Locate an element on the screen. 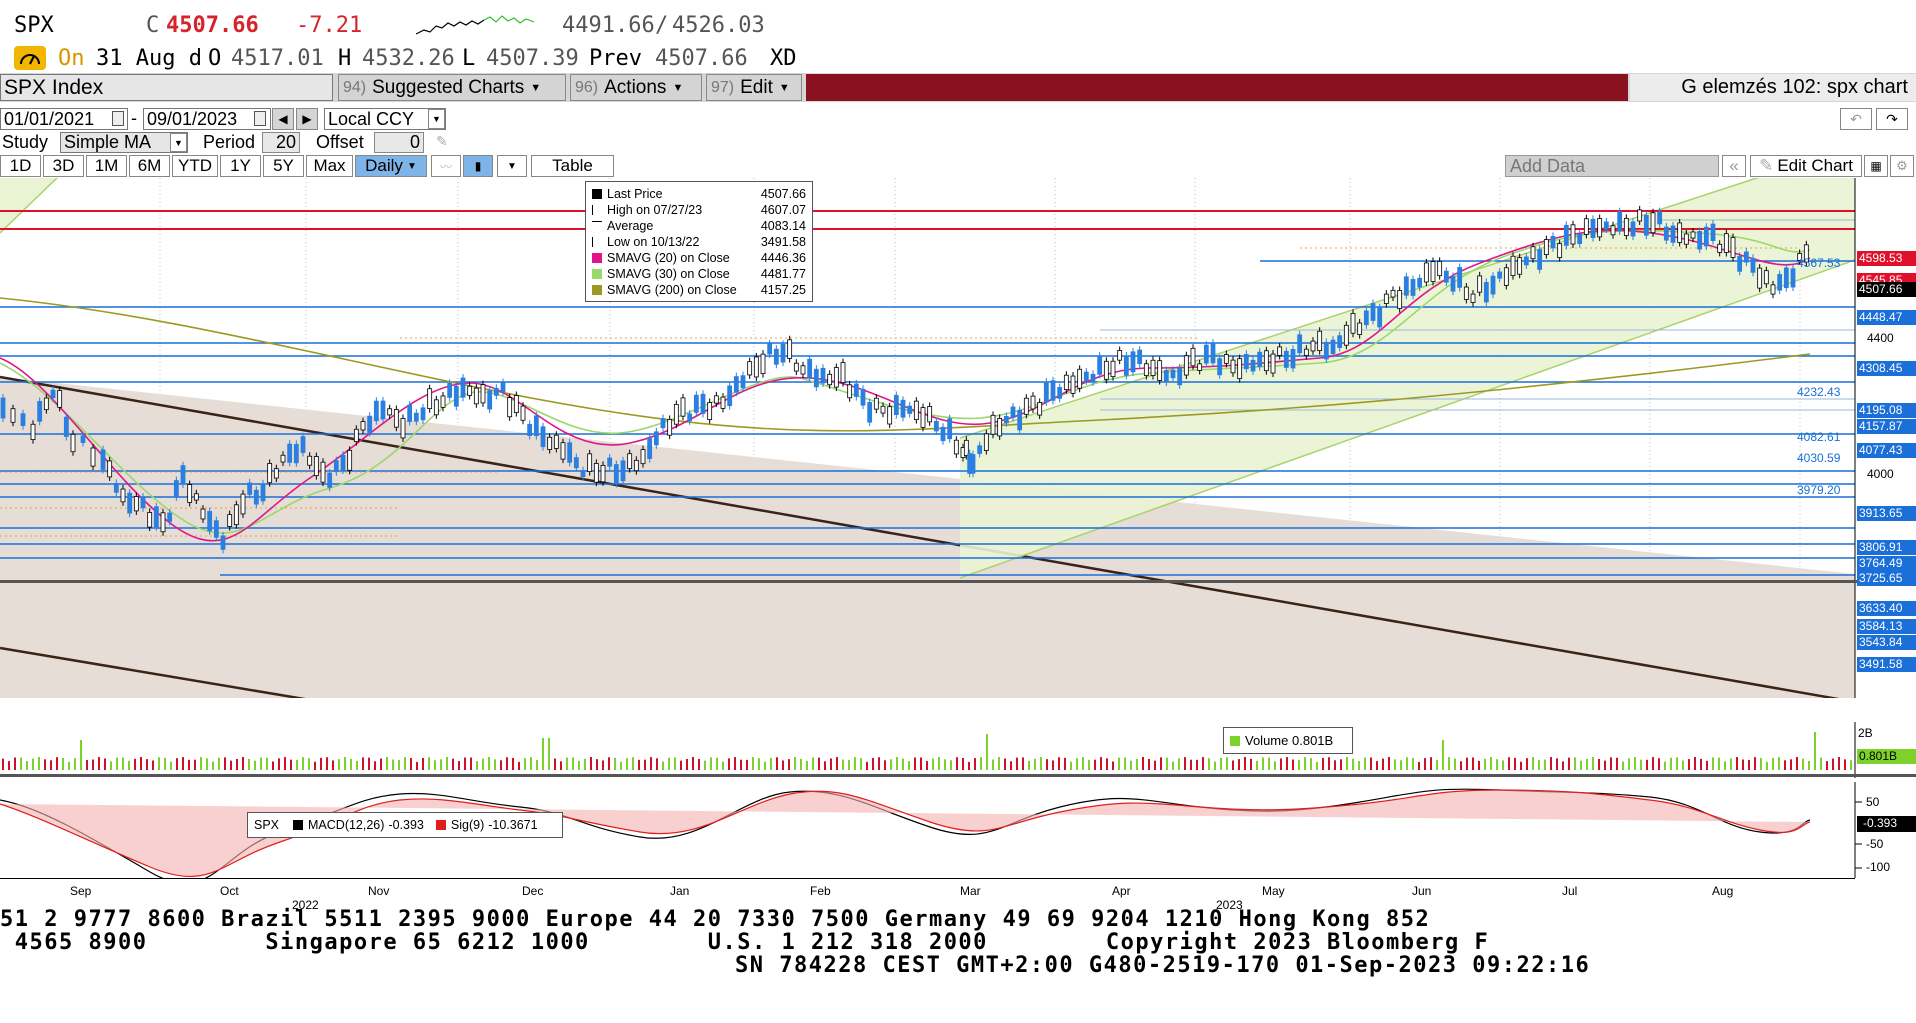  range-back-button: ◀ is located at coordinates (283, 119).